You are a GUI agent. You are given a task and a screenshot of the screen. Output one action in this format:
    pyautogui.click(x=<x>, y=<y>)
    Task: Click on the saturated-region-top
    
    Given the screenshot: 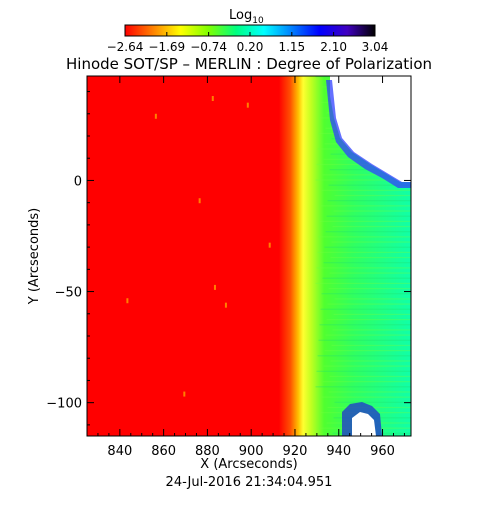 What is the action you would take?
    pyautogui.click(x=370, y=129)
    